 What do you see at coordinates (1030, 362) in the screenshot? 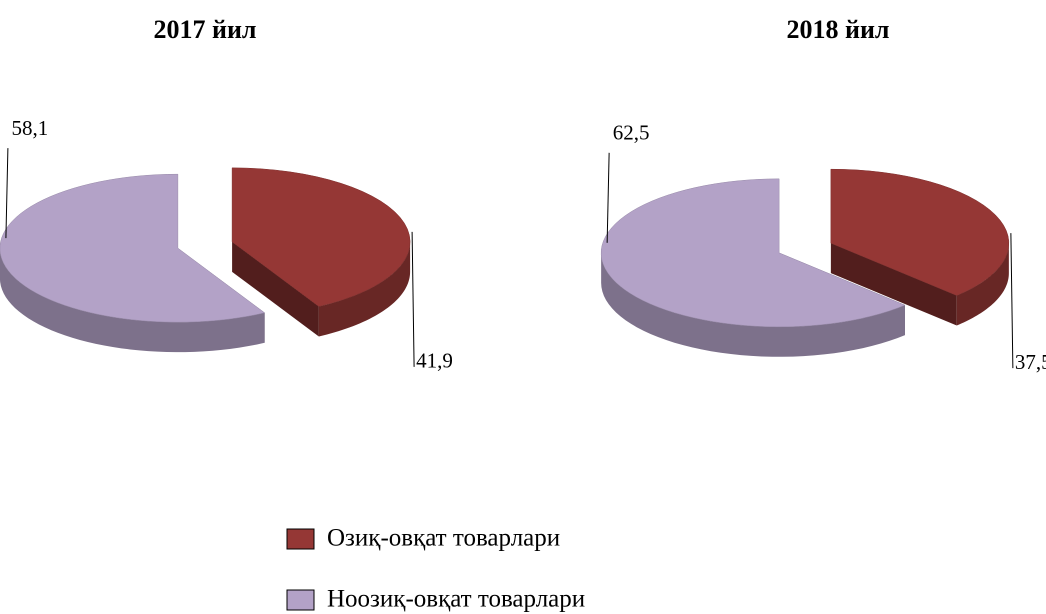
I see `data-label: 37,5` at bounding box center [1030, 362].